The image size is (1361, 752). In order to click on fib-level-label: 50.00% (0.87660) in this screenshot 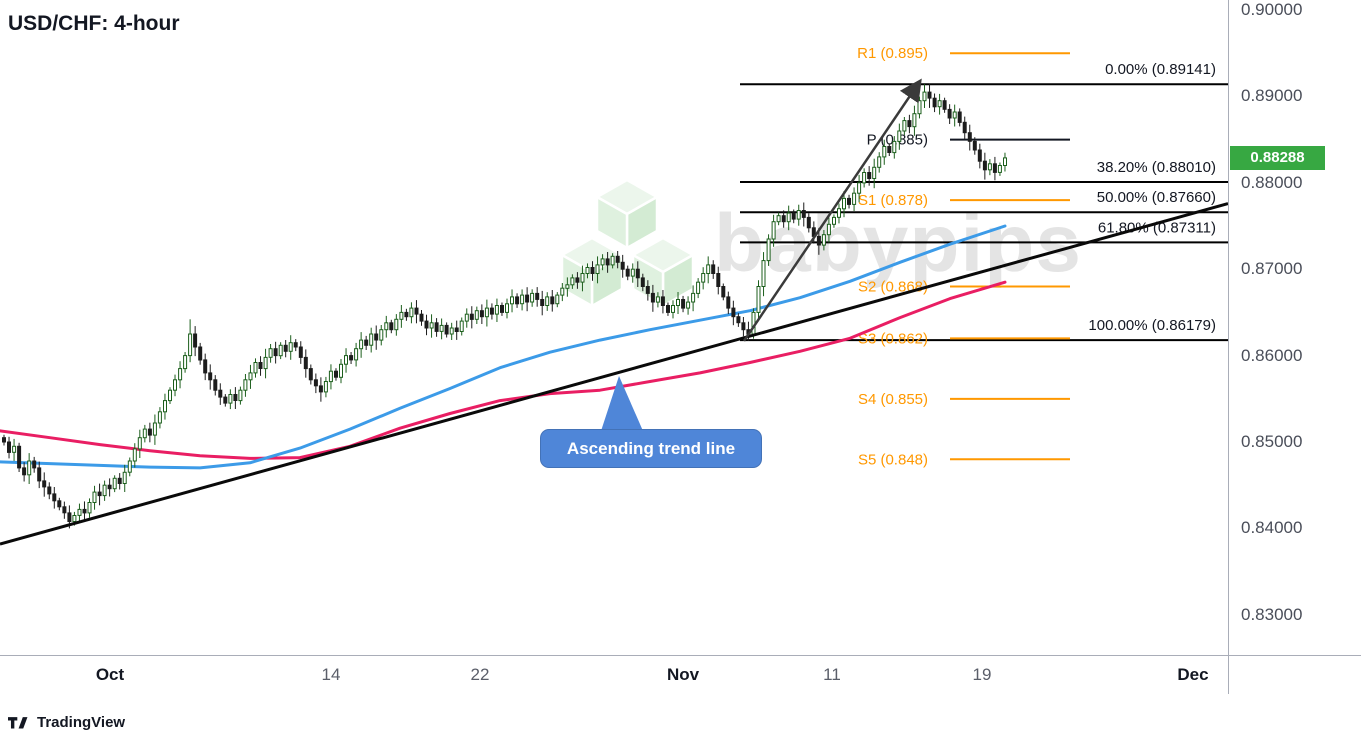, I will do `click(1156, 197)`.